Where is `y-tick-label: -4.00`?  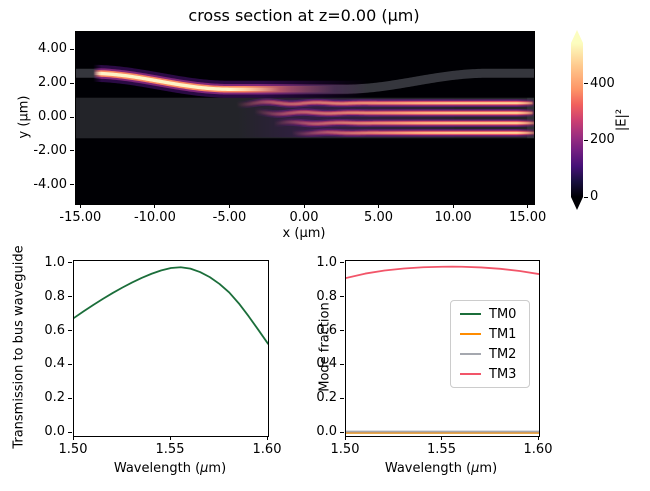
y-tick-label: -4.00 is located at coordinates (50, 184).